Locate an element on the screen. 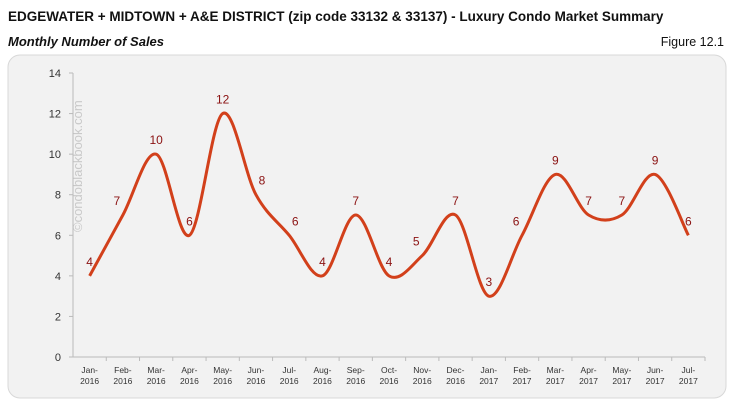 The width and height of the screenshot is (733, 414). y-tick-label: 14 is located at coordinates (55, 74).